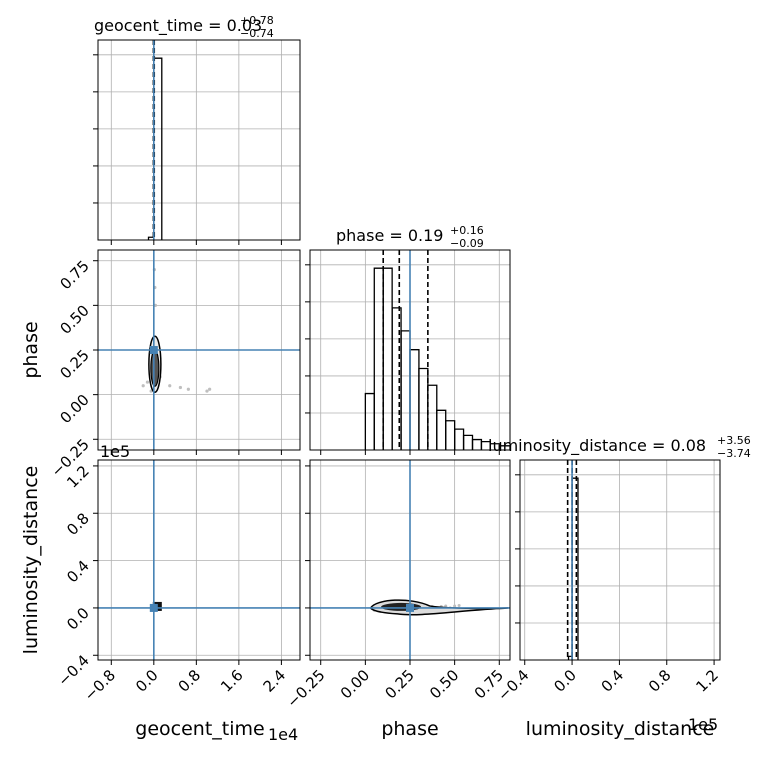  Describe the element at coordinates (734, 453) in the screenshot. I see `title-luminosity-distance-minus: −3.74` at that location.